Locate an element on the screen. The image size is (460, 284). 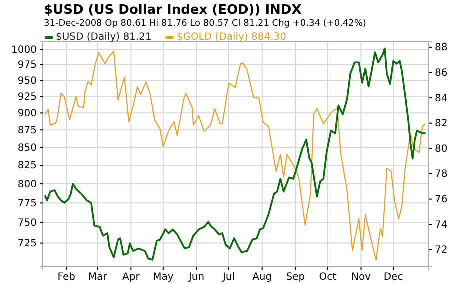
x-tick-label: Sep is located at coordinates (296, 278).